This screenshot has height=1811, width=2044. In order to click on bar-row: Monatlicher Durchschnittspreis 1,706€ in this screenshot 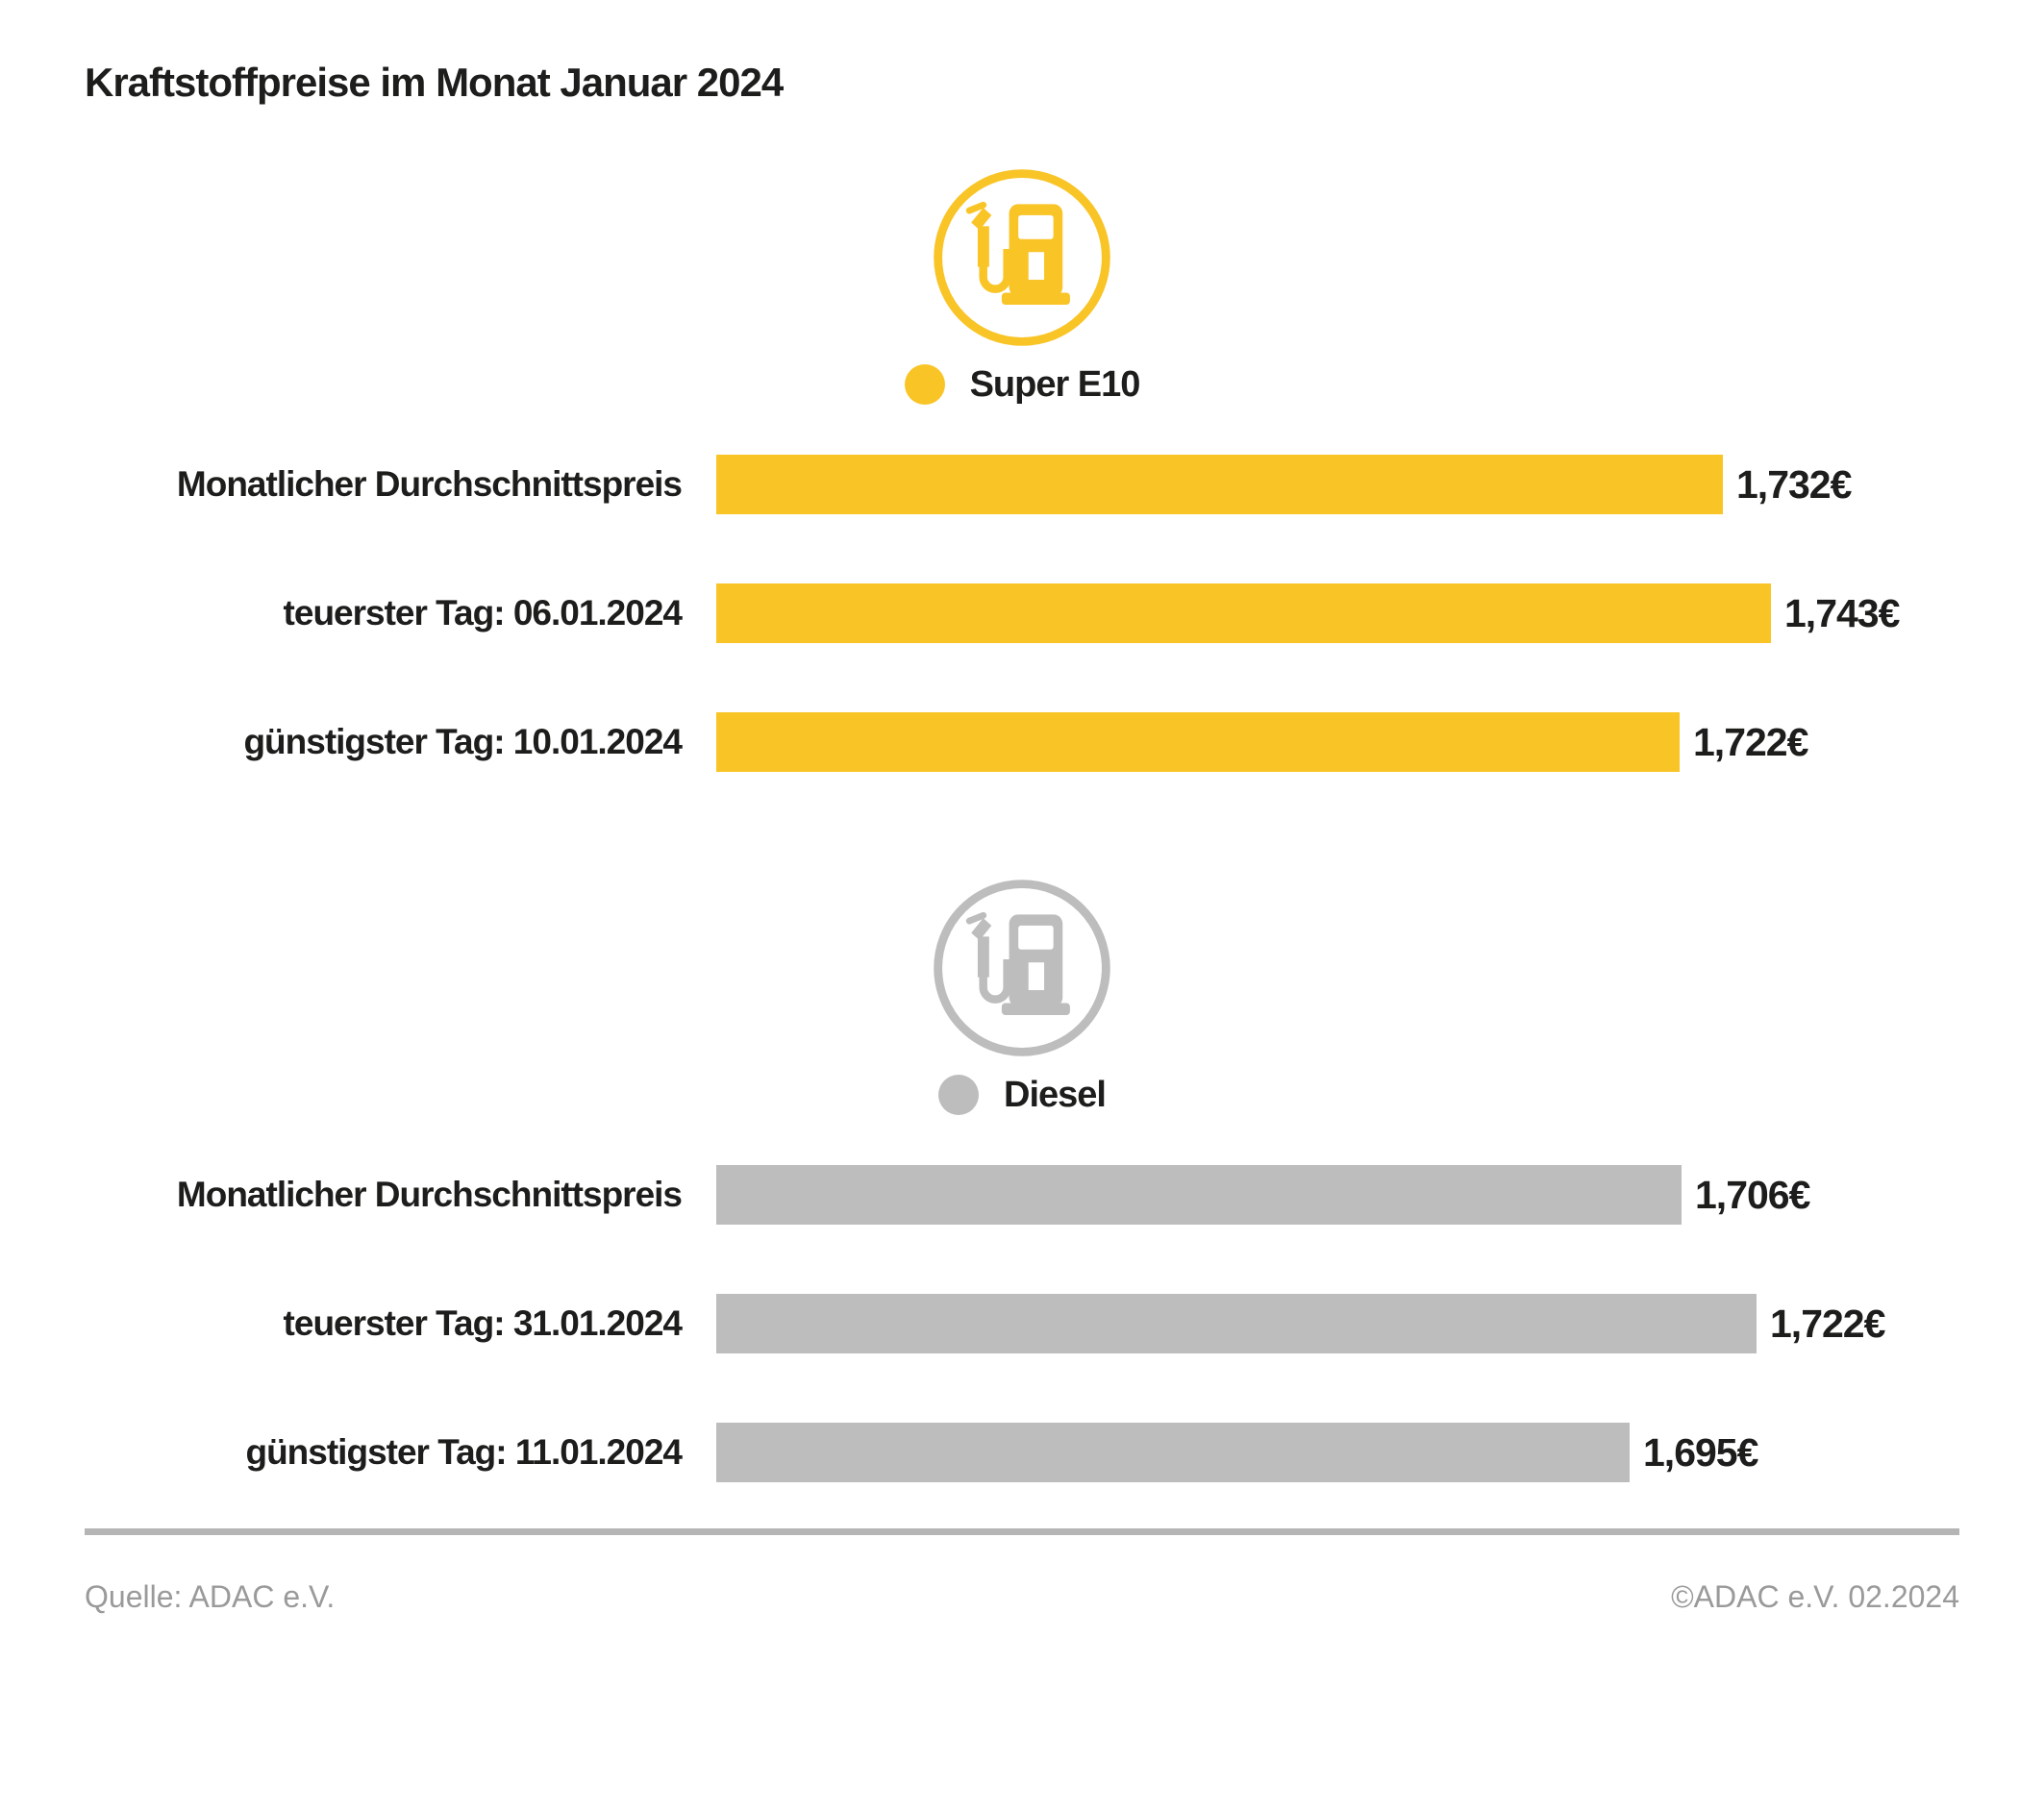, I will do `click(1022, 1195)`.